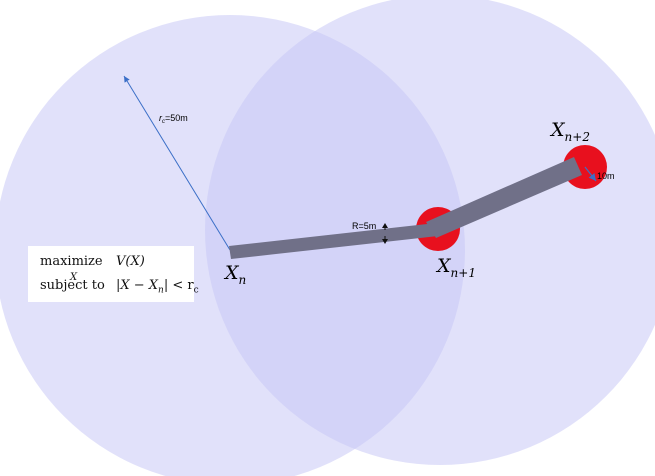  I want to click on label-xn2: Xn+2, so click(569, 131).